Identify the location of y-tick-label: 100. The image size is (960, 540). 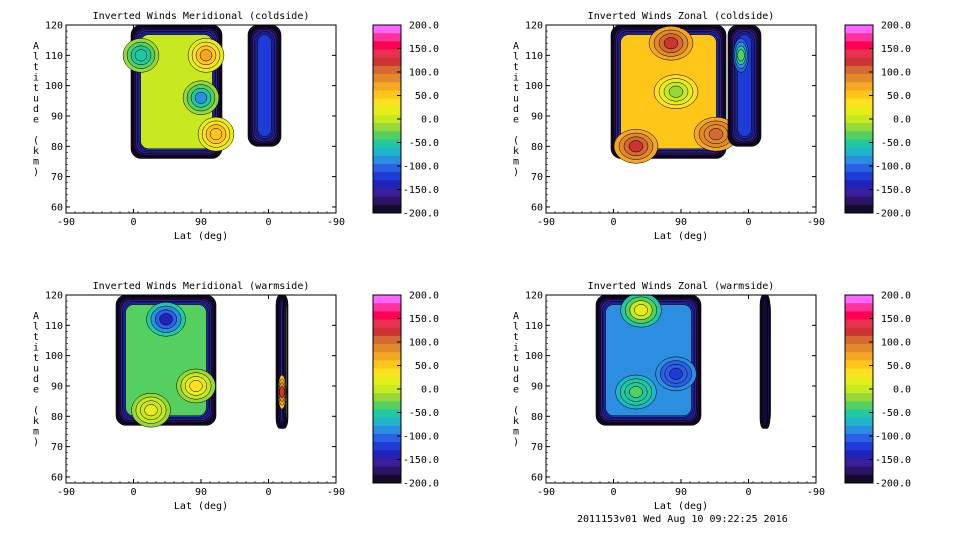
(54, 86).